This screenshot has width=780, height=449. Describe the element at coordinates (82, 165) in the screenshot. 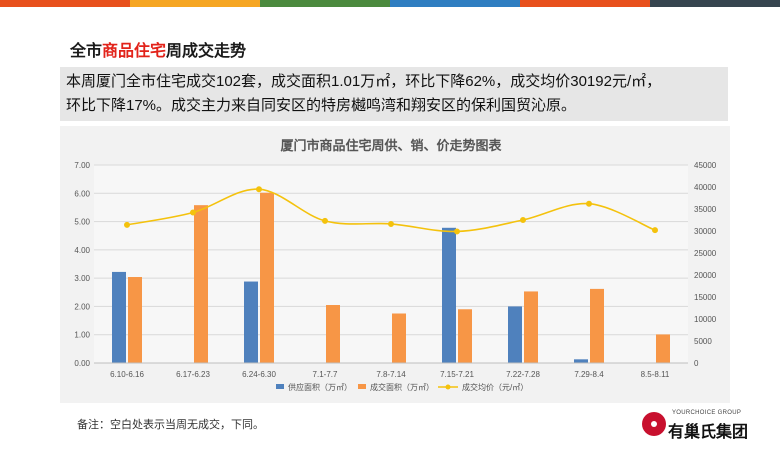

I see `y-left-tick-label: 7.00` at that location.